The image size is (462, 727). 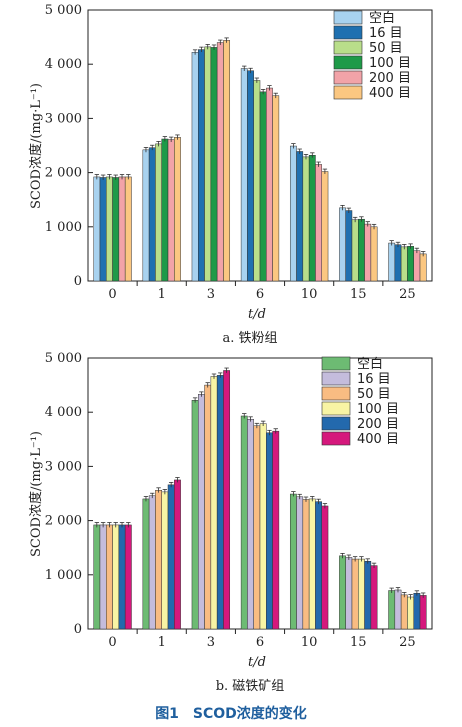 What do you see at coordinates (378, 409) in the screenshot?
I see `legend-label: 100 目` at bounding box center [378, 409].